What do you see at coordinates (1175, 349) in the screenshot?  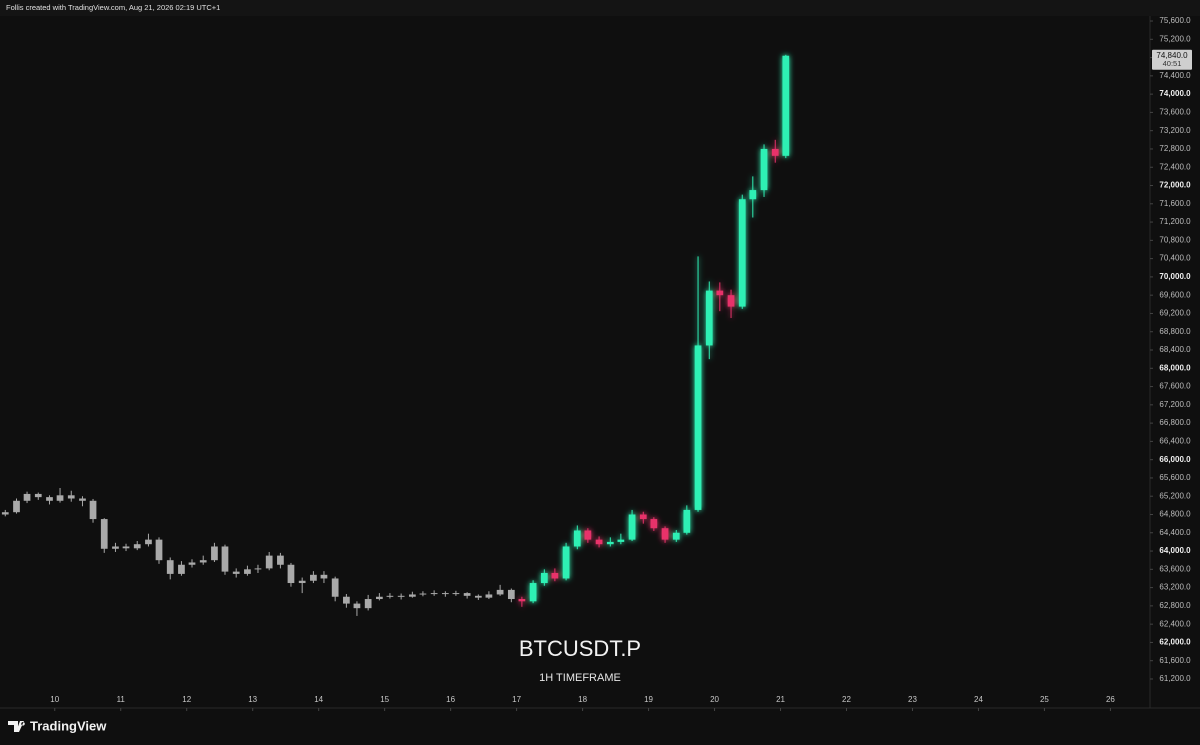 I see `y-tick-label: 68,400.0` at bounding box center [1175, 349].